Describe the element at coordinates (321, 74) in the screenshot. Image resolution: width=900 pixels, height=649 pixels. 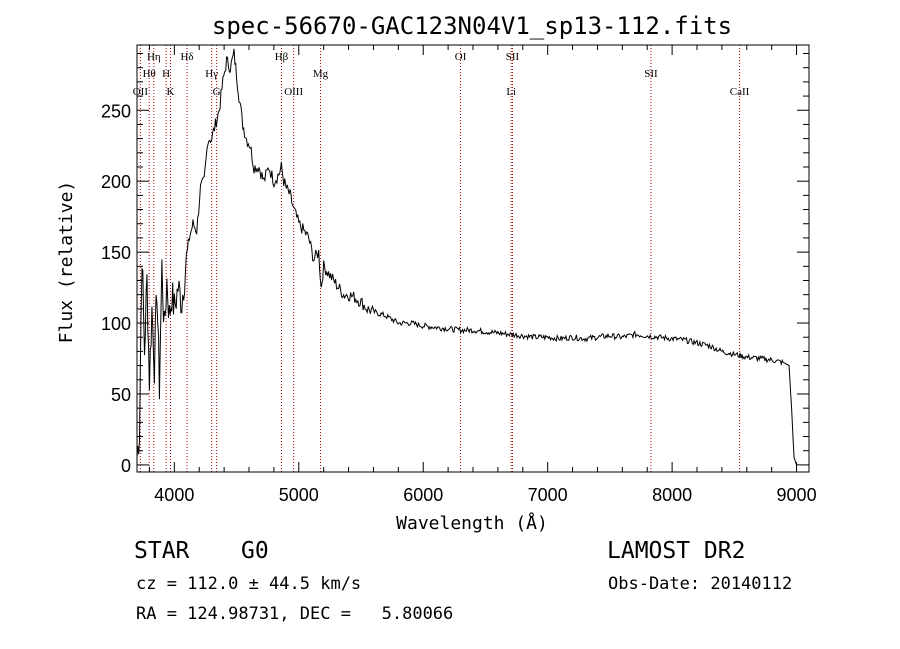
I see `line-label-10: Mg` at that location.